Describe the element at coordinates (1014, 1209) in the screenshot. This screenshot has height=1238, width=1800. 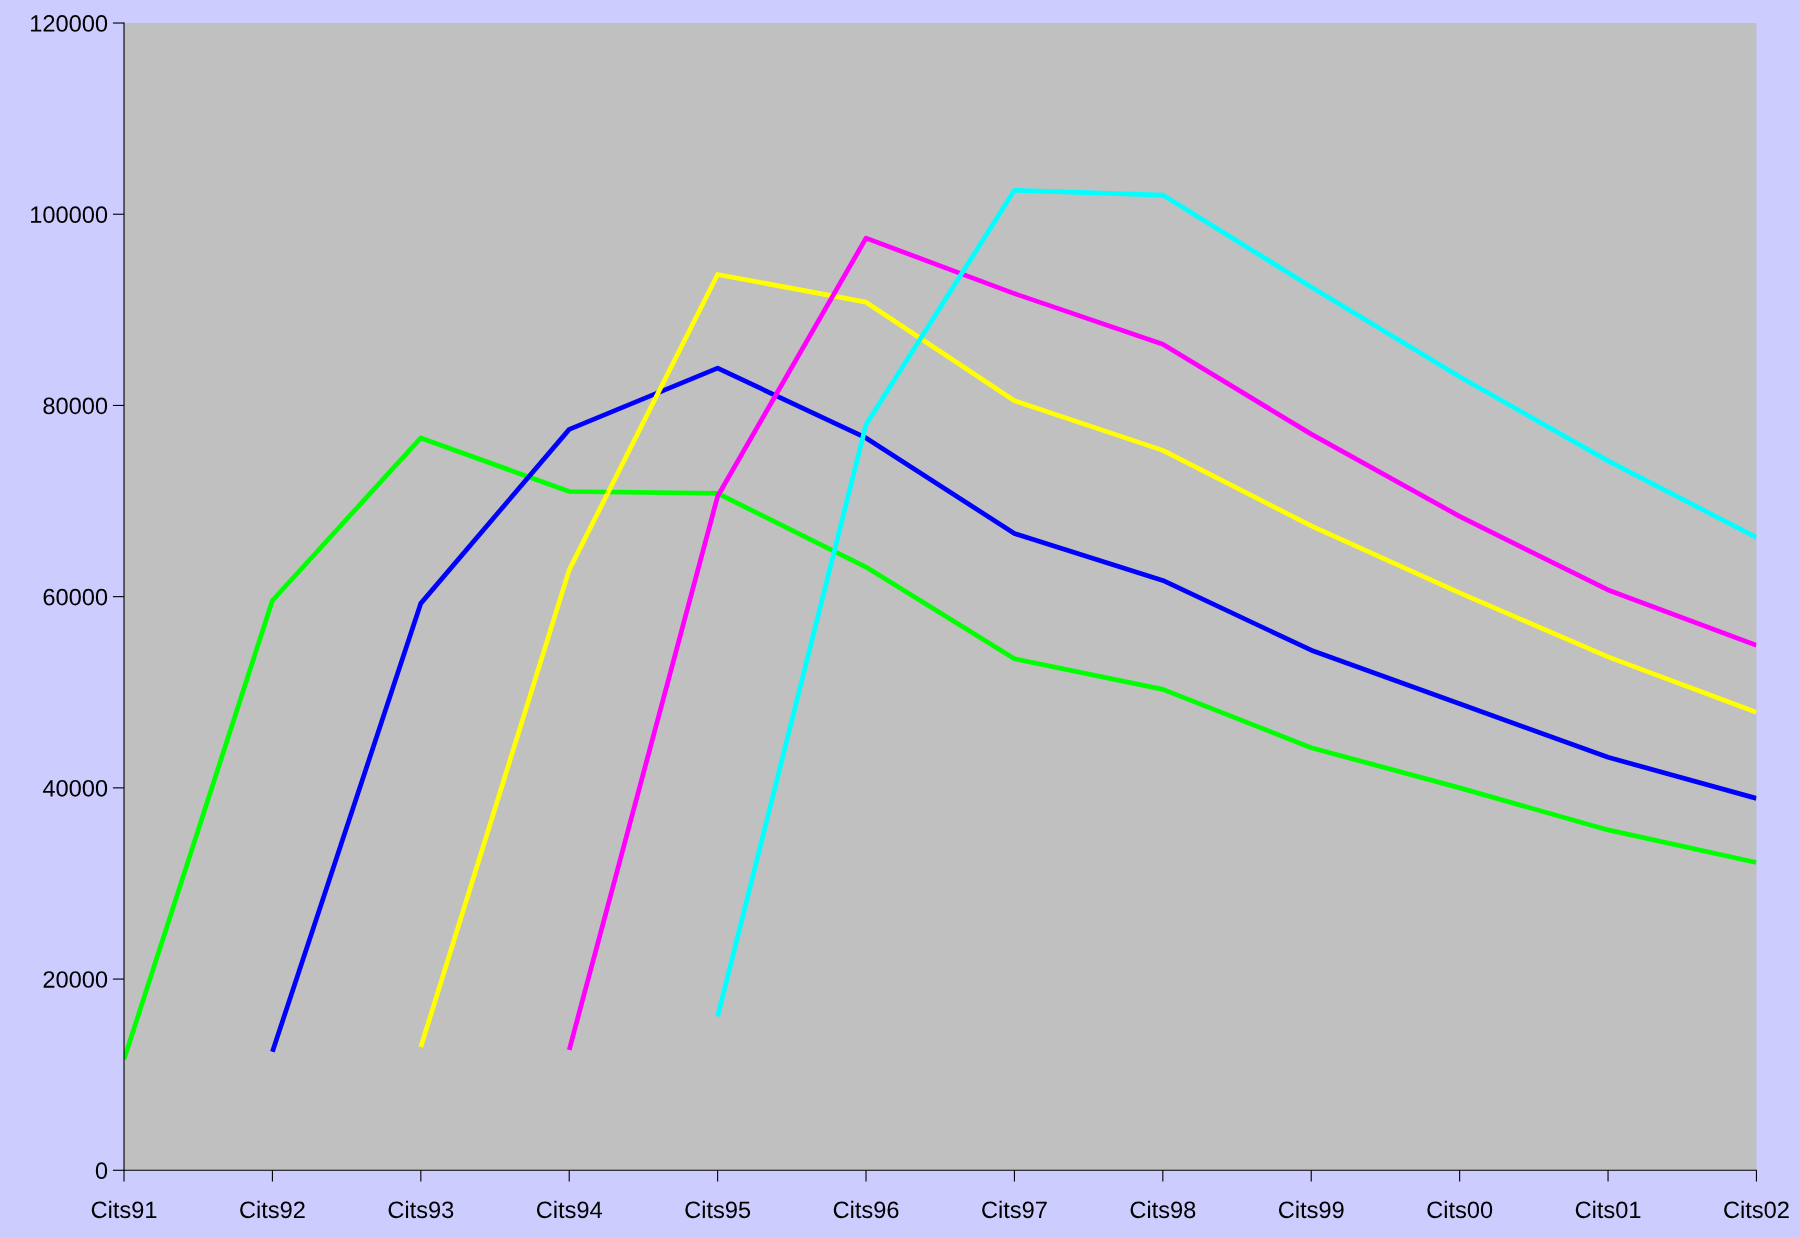
I see `x-tick-label: Cits97` at that location.